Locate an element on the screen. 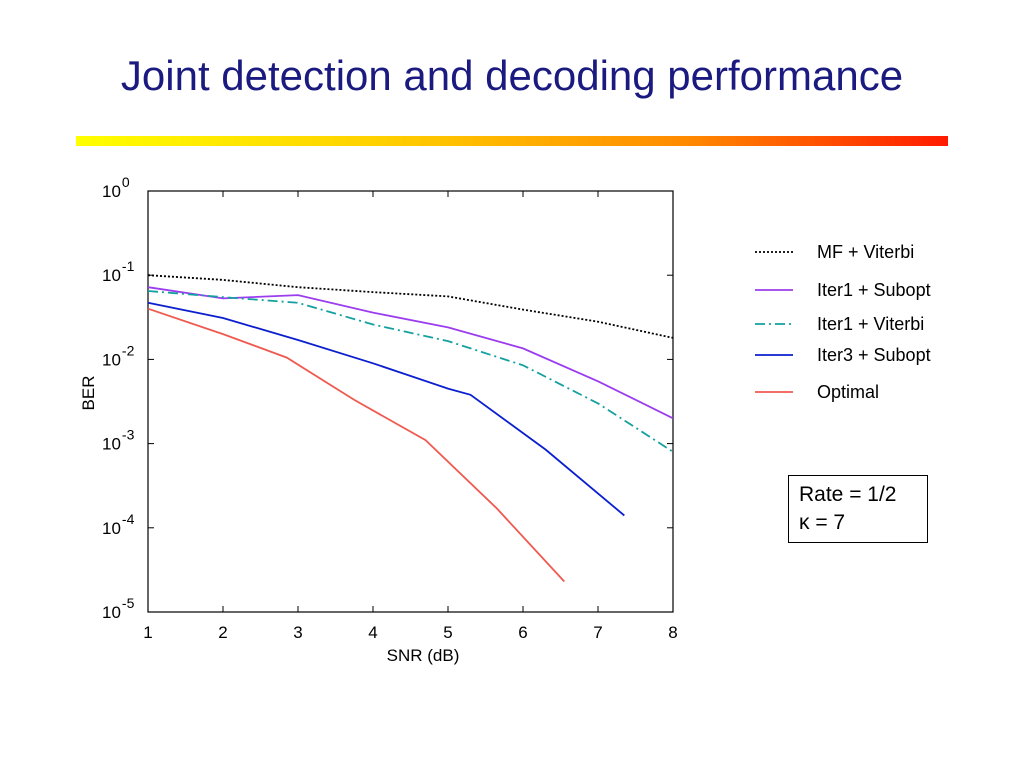  legend-label: Iter3 + Subopt is located at coordinates (874, 355).